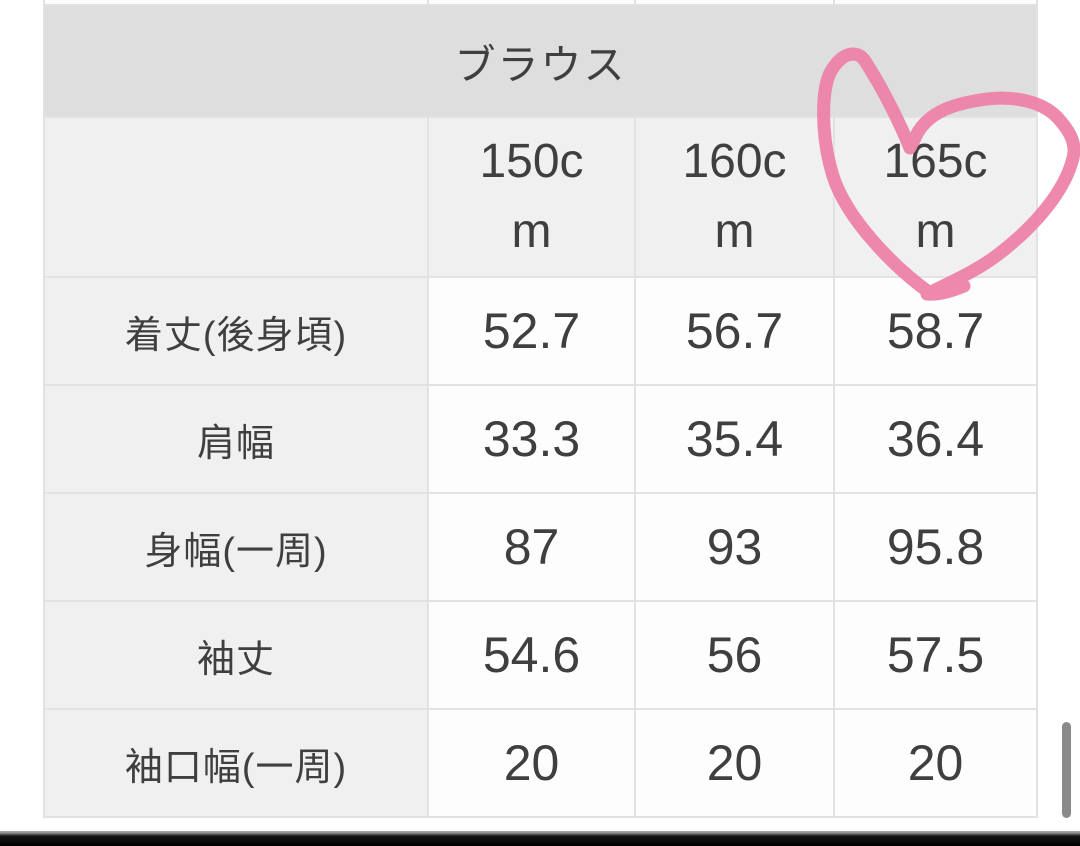  What do you see at coordinates (734, 547) in the screenshot?
I see `size-value-cell: 93` at bounding box center [734, 547].